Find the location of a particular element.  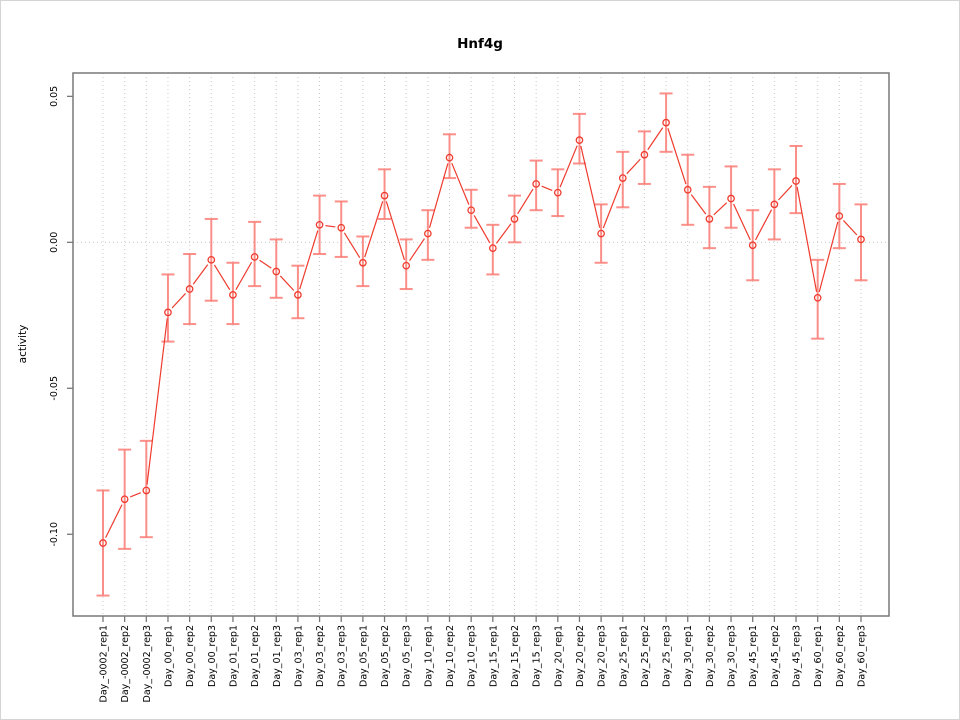

x-tick-label: Day_-0002_rep3 is located at coordinates (147, 663).